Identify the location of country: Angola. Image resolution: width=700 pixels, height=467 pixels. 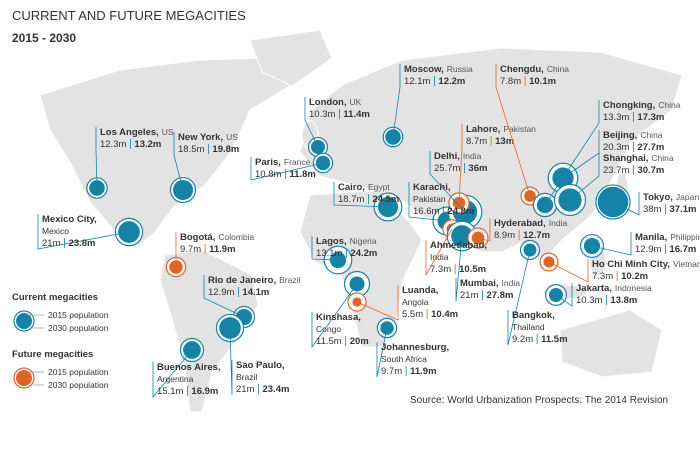
(415, 302).